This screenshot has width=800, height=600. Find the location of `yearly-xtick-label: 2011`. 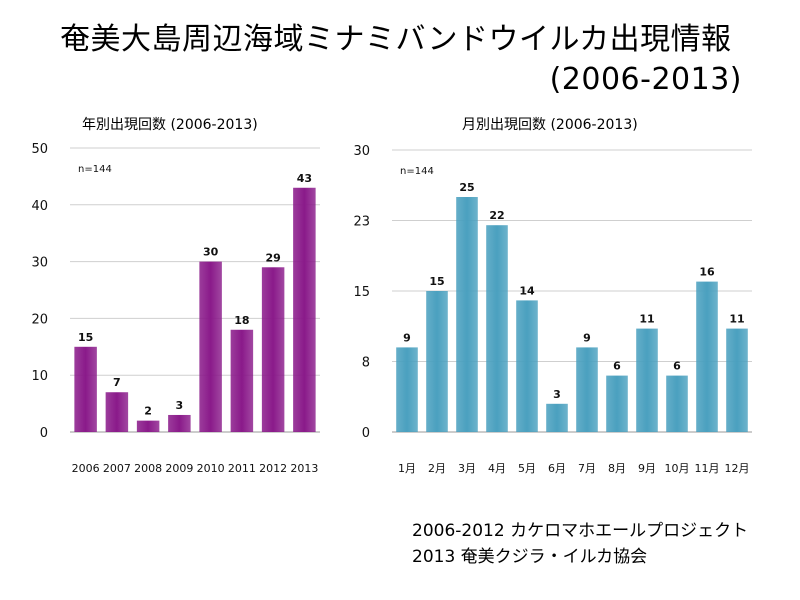

yearly-xtick-label: 2011 is located at coordinates (242, 468).